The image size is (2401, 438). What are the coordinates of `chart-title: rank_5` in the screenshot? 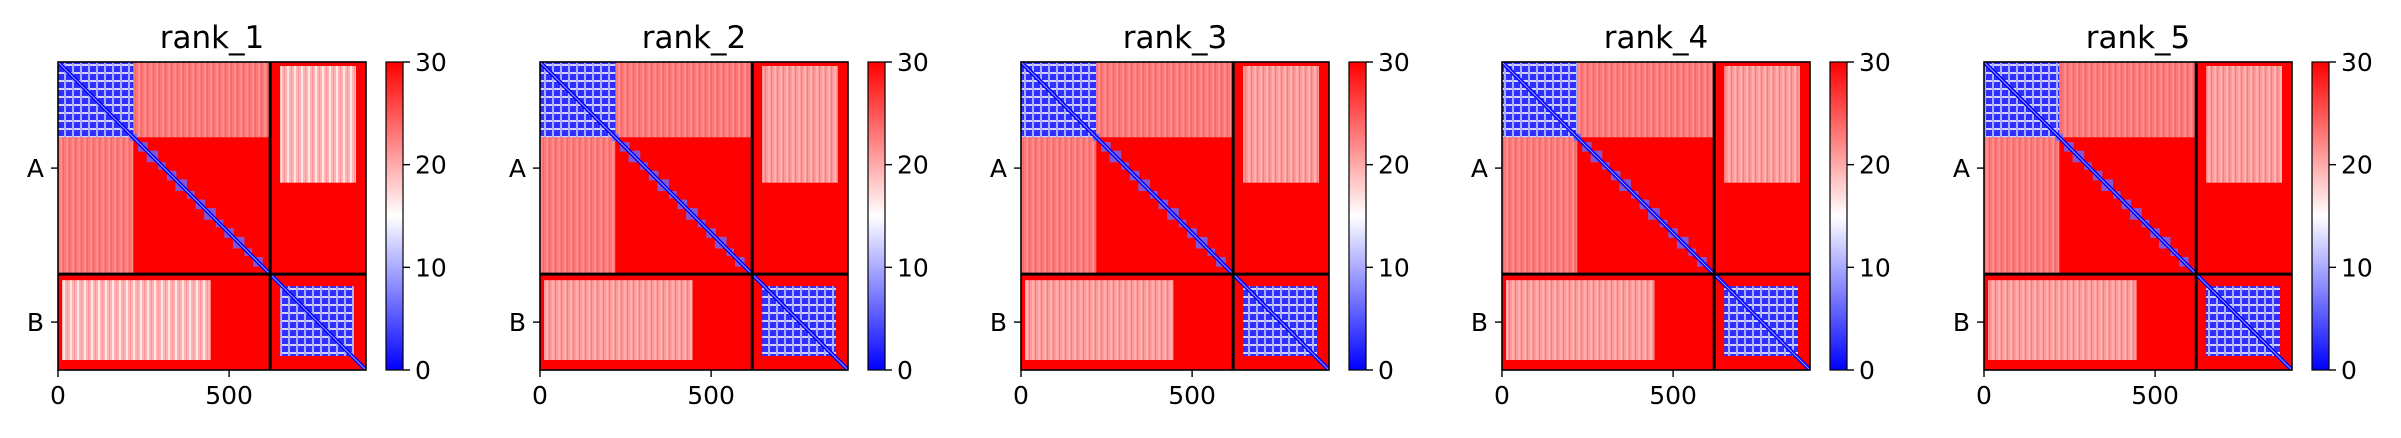 It's located at (2138, 38).